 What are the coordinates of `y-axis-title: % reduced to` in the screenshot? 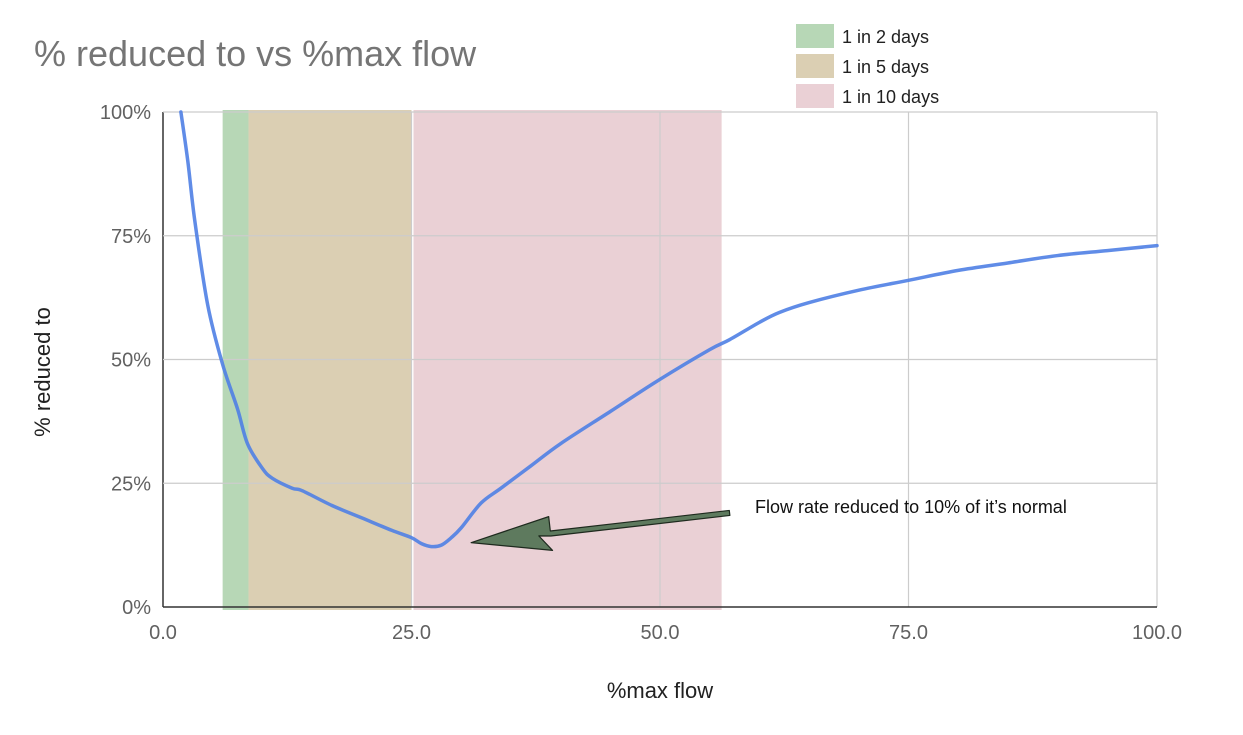 It's located at (42, 372).